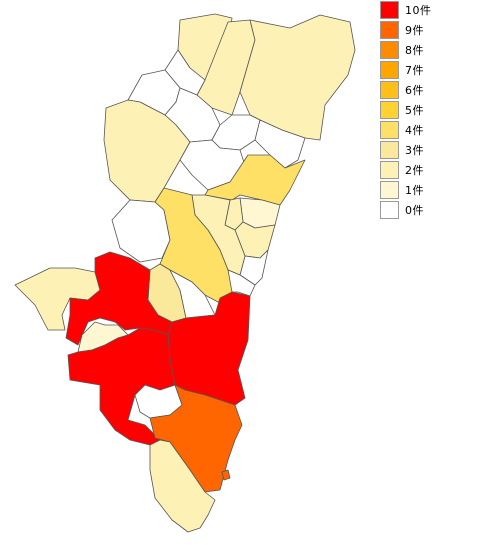 The width and height of the screenshot is (480, 545). I want to click on legend-item: 0件, so click(406, 210).